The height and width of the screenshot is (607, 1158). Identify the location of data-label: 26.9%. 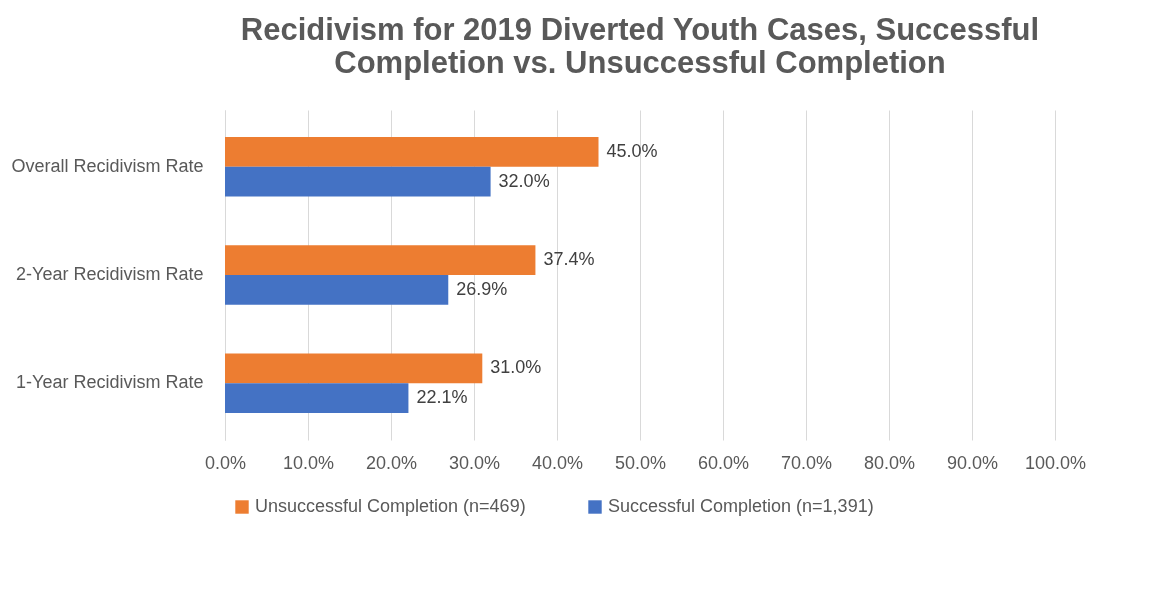
(482, 288).